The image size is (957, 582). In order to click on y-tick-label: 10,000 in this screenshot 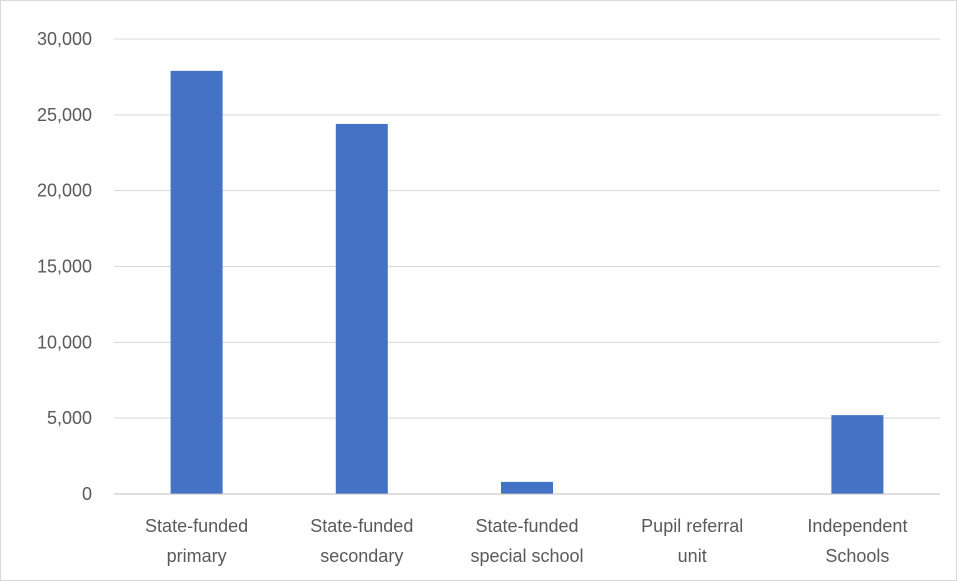, I will do `click(64, 342)`.